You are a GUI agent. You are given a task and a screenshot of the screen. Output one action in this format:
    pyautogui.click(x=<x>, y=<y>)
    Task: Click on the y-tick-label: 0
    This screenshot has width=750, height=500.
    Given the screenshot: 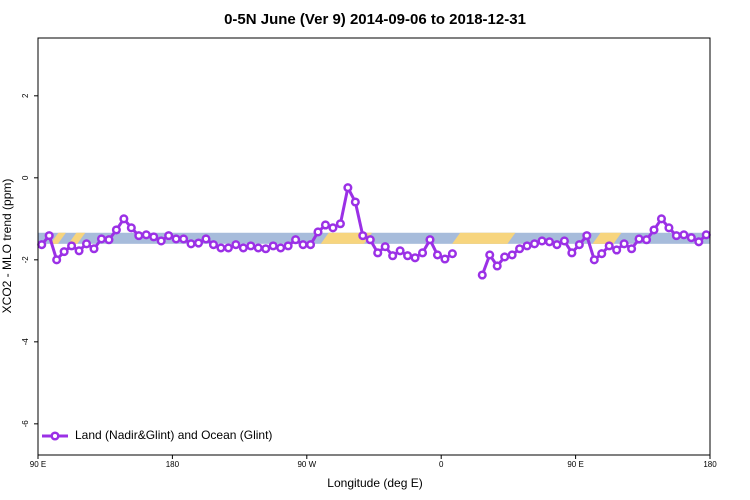 What is the action you would take?
    pyautogui.click(x=25, y=177)
    